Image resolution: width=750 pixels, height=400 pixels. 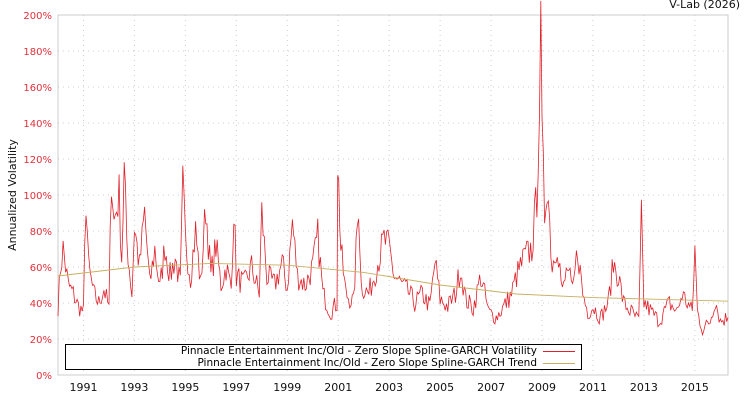 What do you see at coordinates (704, 5) in the screenshot?
I see `credit-label: V-Lab (2026)` at bounding box center [704, 5].